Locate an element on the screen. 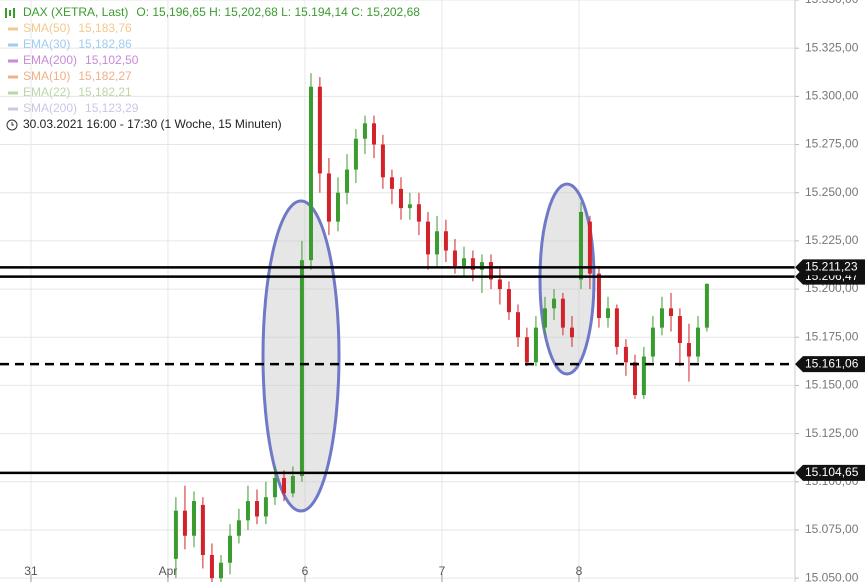 Image resolution: width=865 pixels, height=582 pixels. level-label: 15.104,65 is located at coordinates (832, 472).